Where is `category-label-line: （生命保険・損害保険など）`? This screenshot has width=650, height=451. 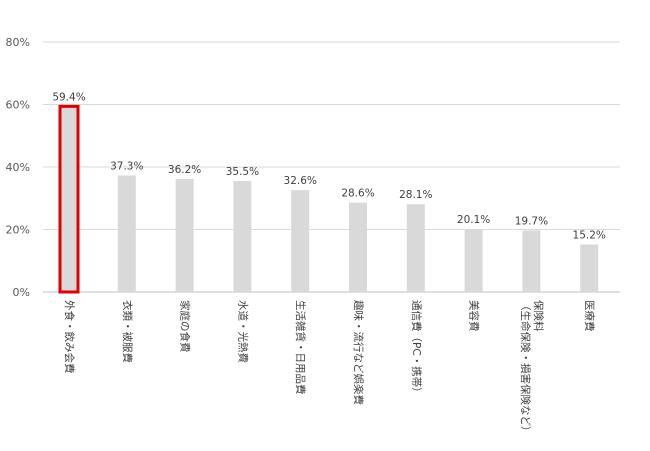 category-label-line: （生命保険・損害保険など） is located at coordinates (525, 368).